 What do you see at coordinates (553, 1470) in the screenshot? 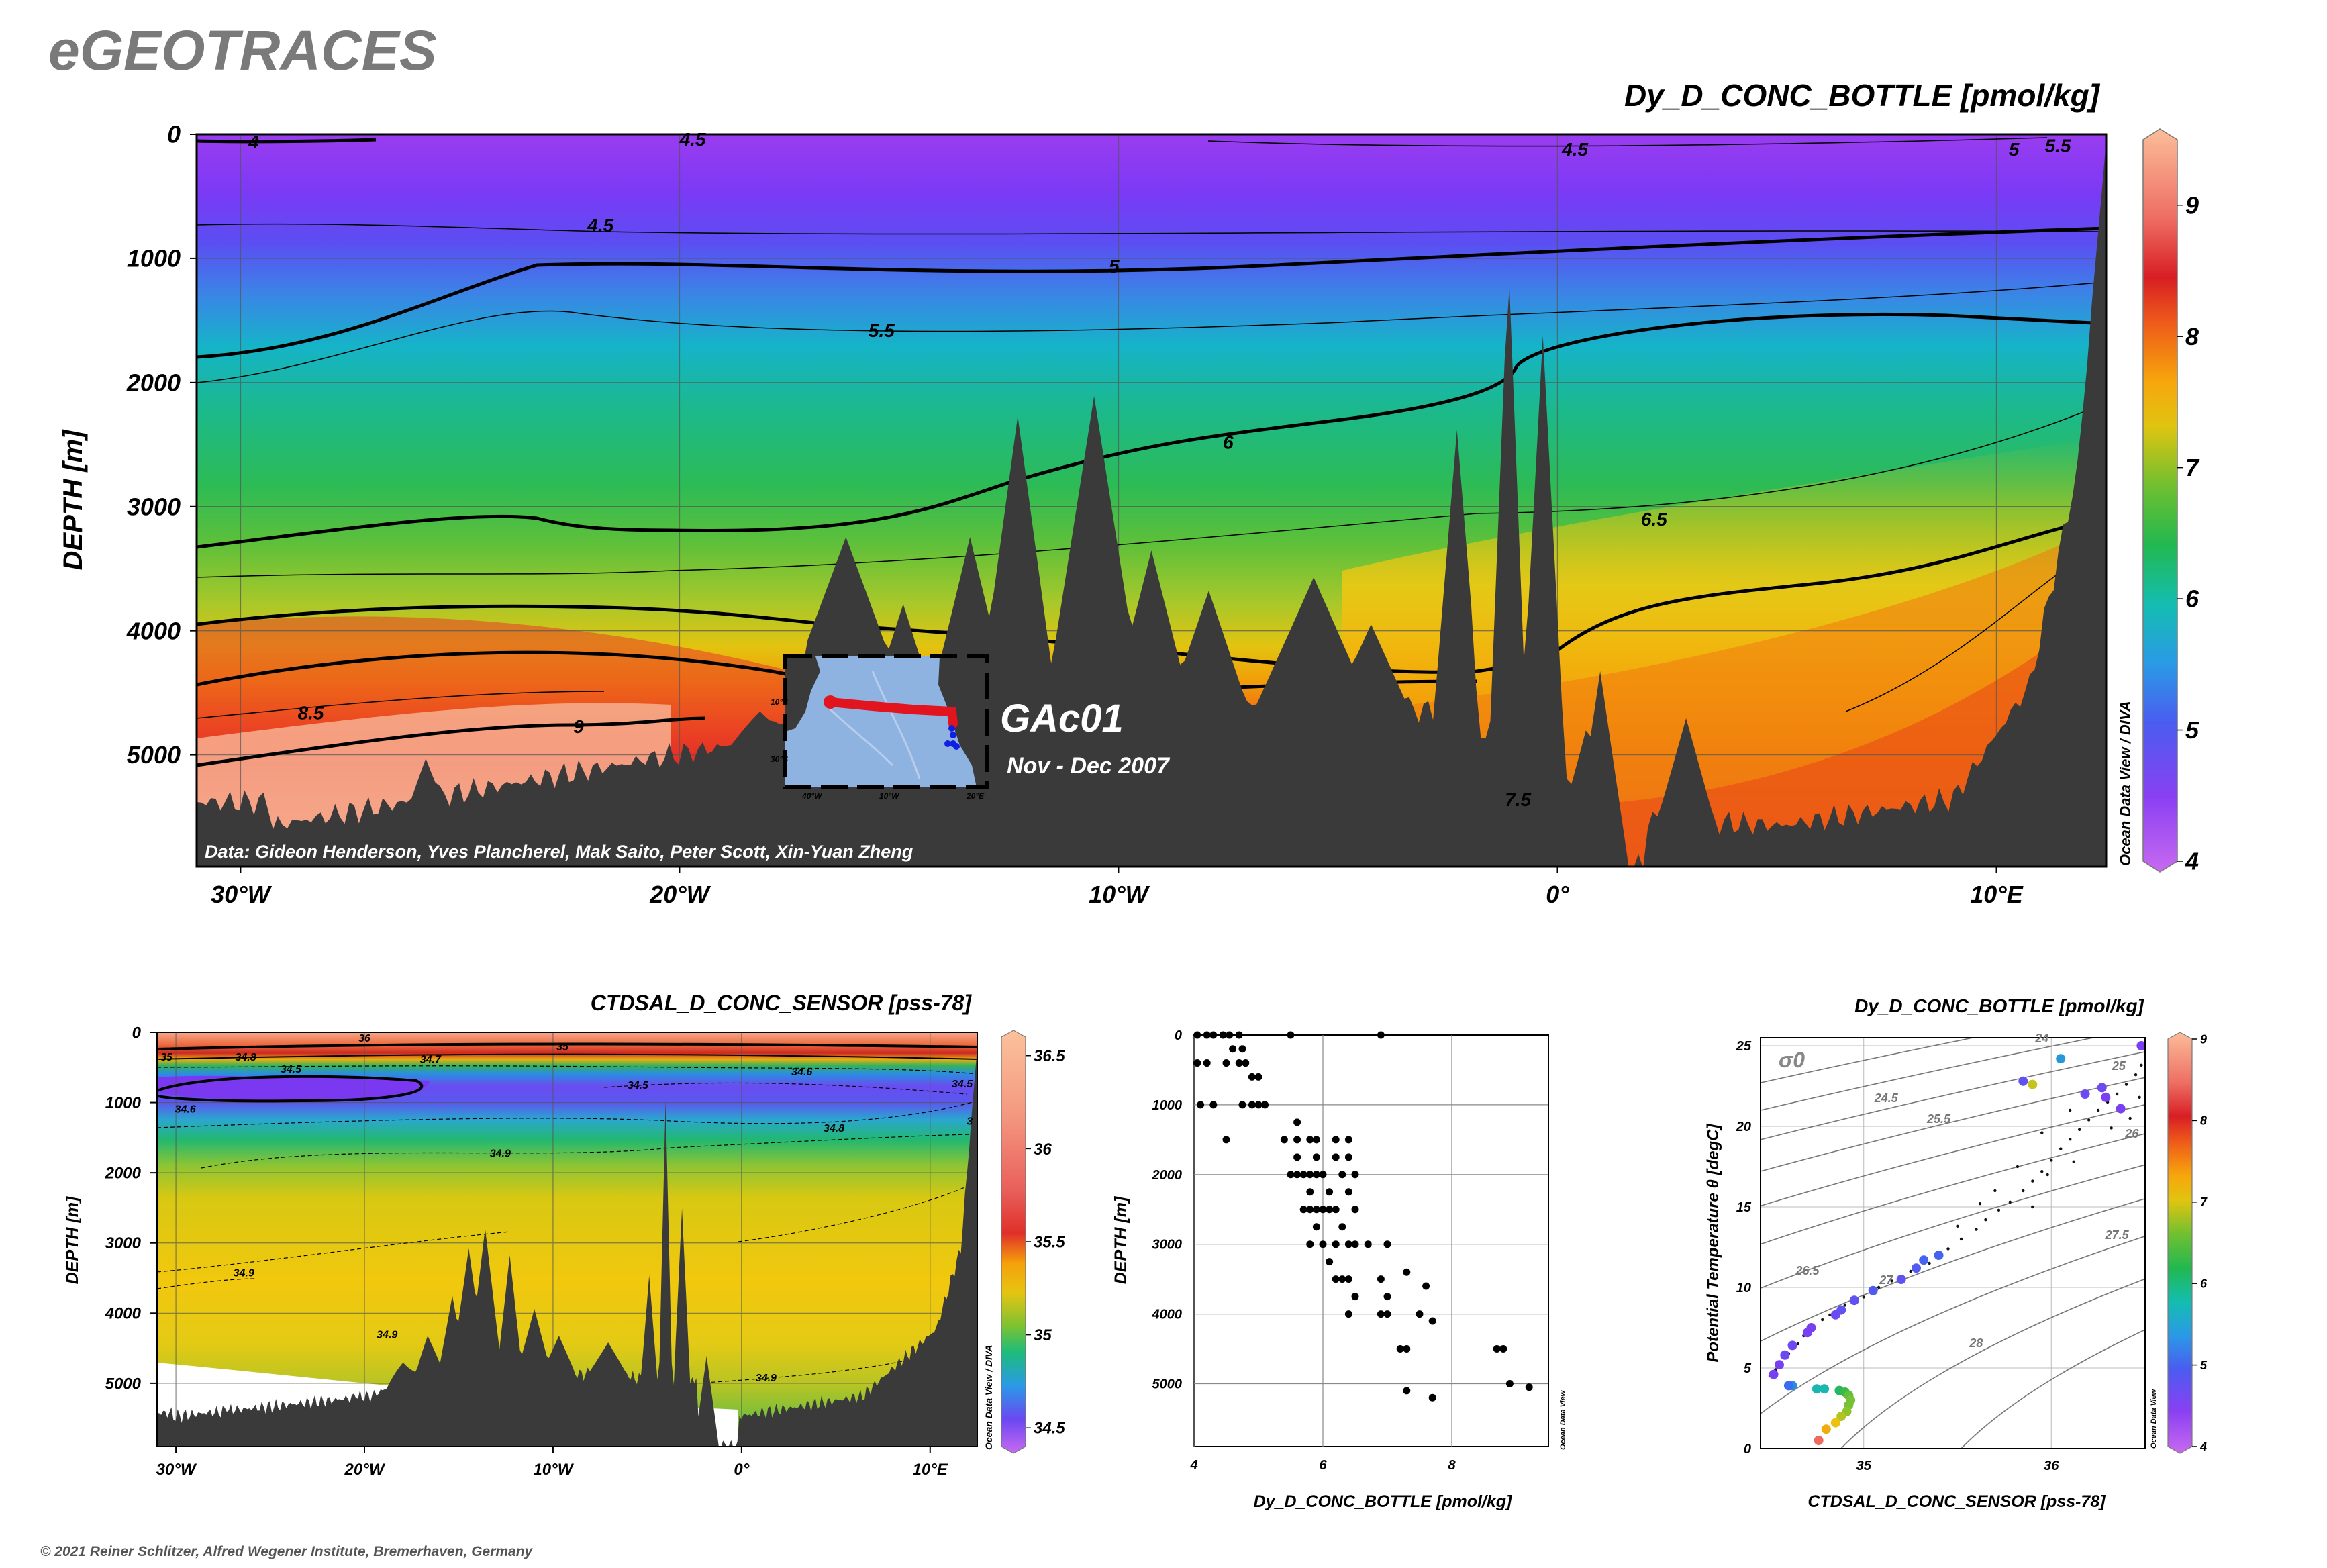
I see `xtick-label-2: 10°W` at bounding box center [553, 1470].